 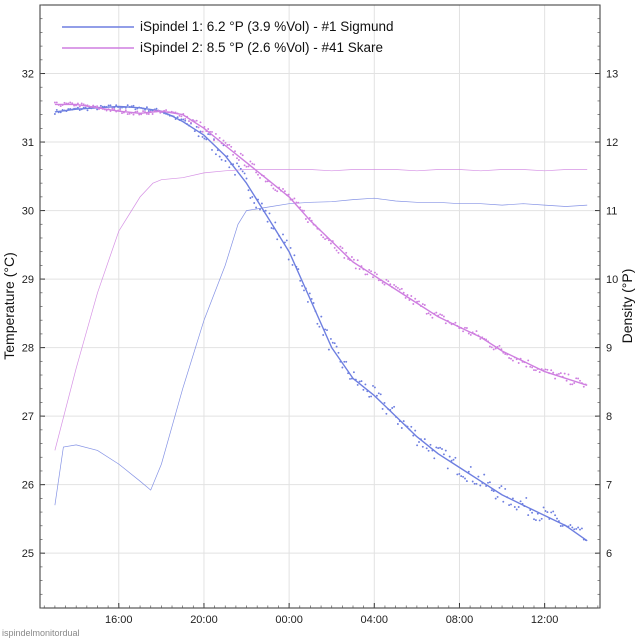 What do you see at coordinates (28, 417) in the screenshot?
I see `left-tick-label-2: 27` at bounding box center [28, 417].